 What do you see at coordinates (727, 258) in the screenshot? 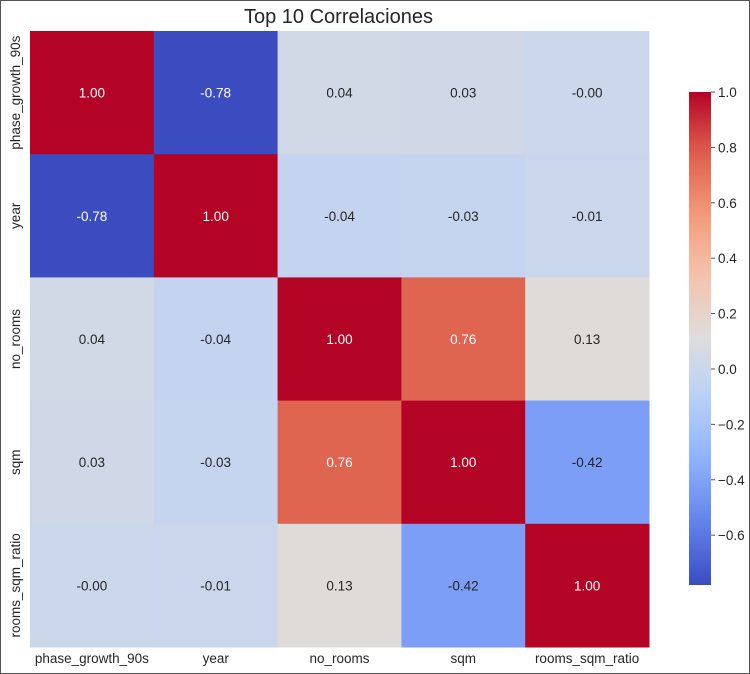
I see `colorbar-tick-label: 0.4` at bounding box center [727, 258].